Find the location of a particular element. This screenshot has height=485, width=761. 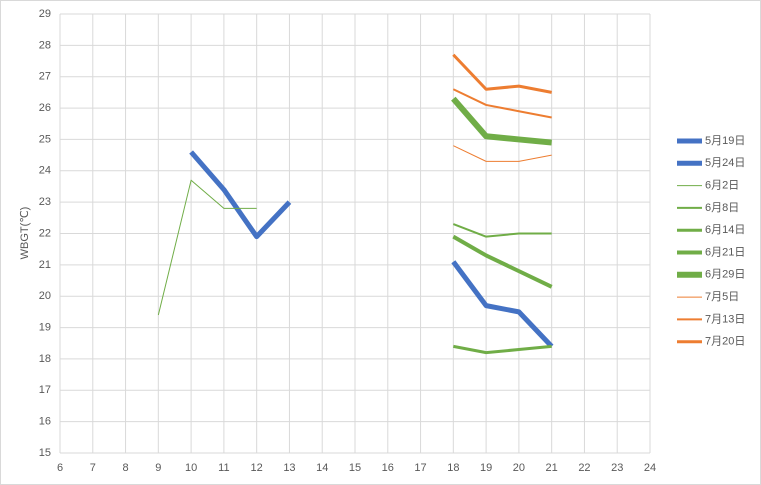

legend-label: 7月20日 is located at coordinates (725, 342).